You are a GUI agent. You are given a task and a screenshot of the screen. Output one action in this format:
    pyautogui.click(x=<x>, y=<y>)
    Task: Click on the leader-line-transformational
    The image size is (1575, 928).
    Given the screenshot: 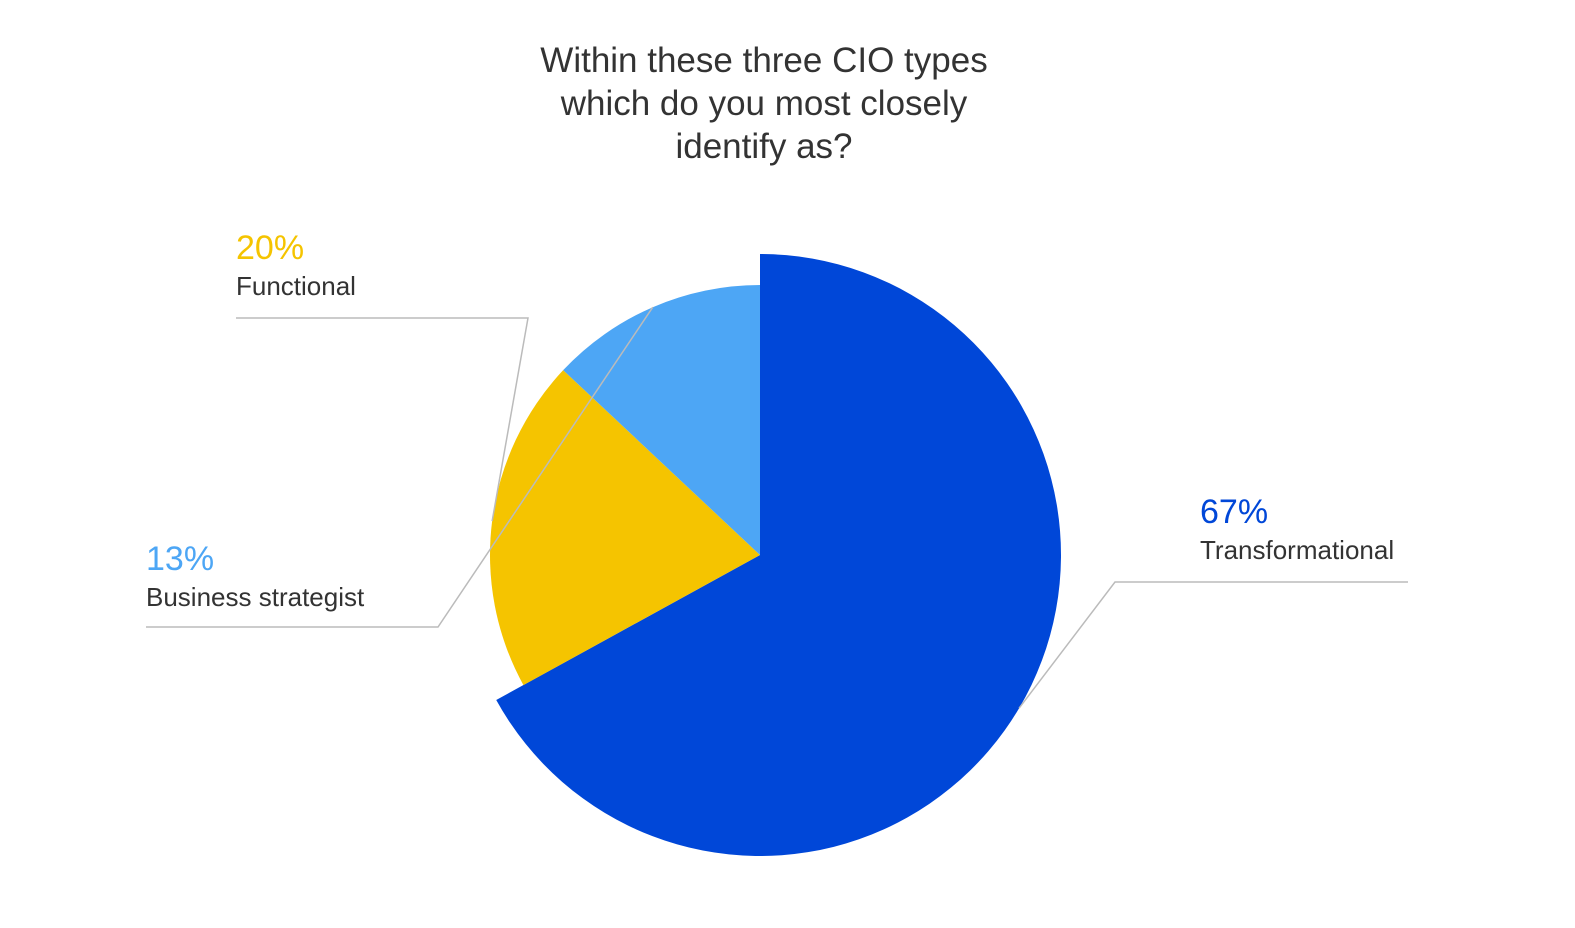 What is the action you would take?
    pyautogui.click(x=1213, y=645)
    